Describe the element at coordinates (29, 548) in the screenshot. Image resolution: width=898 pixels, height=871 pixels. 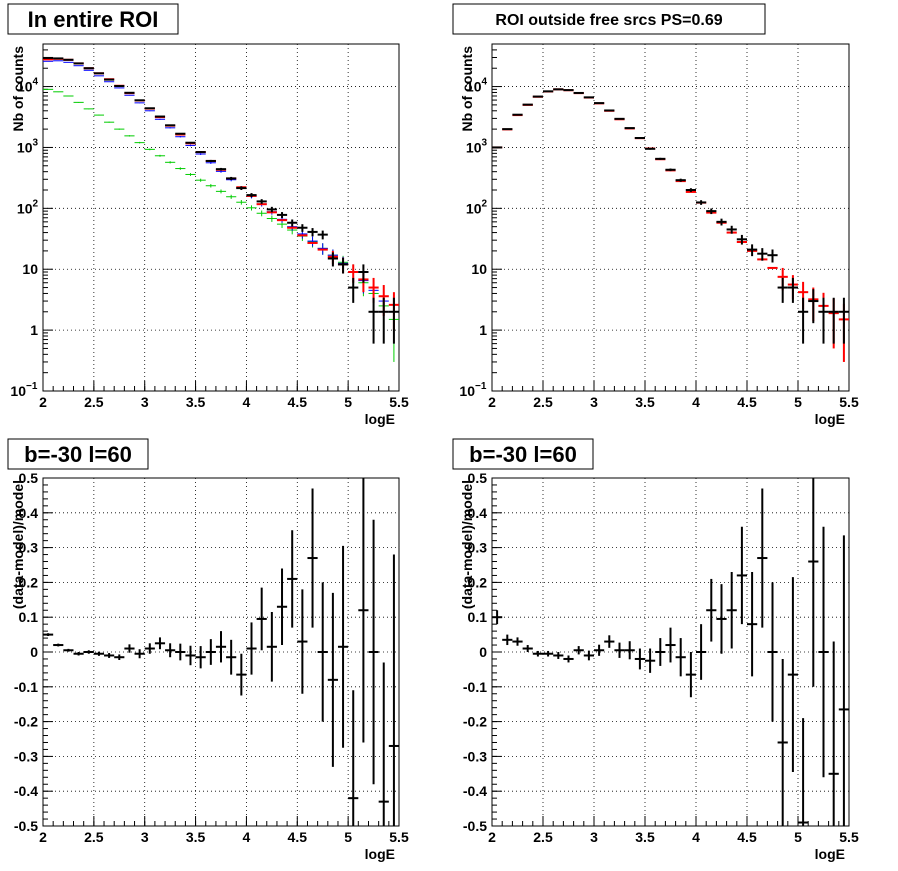
I see `y-tick-label: 0.3` at that location.